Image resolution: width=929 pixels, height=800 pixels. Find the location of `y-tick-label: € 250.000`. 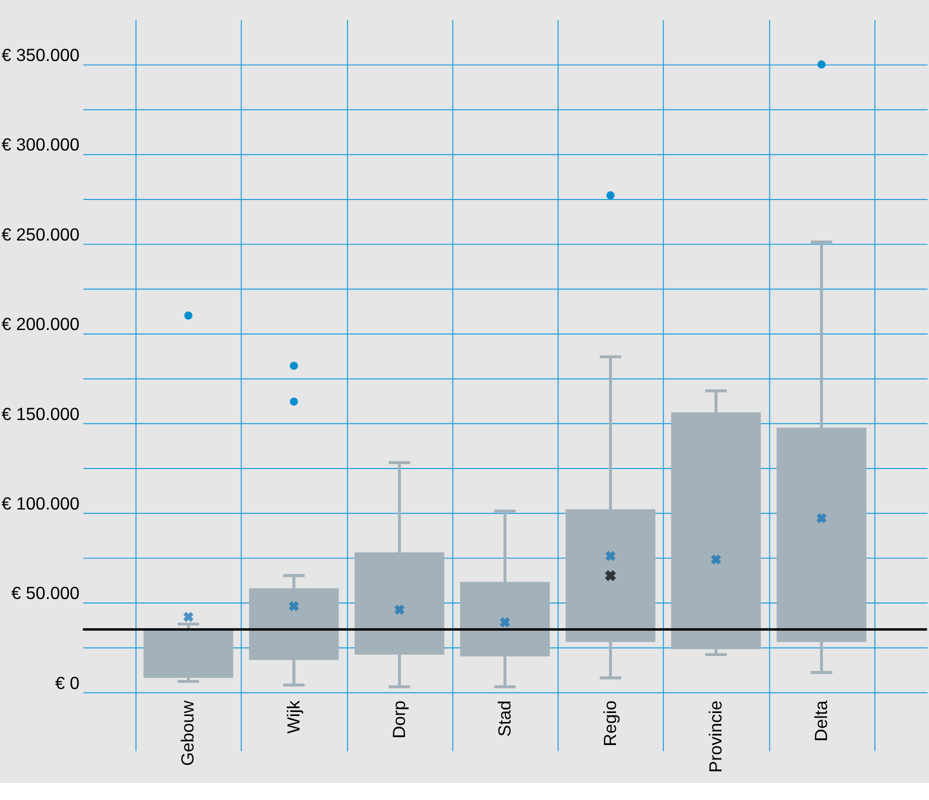

y-tick-label: € 250.000 is located at coordinates (40, 234).